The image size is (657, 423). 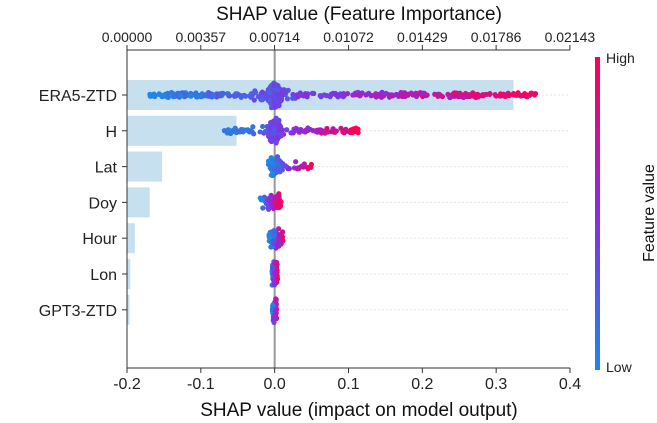 I want to click on x-axis-title: SHAP value (impact on model output), so click(x=359, y=410).